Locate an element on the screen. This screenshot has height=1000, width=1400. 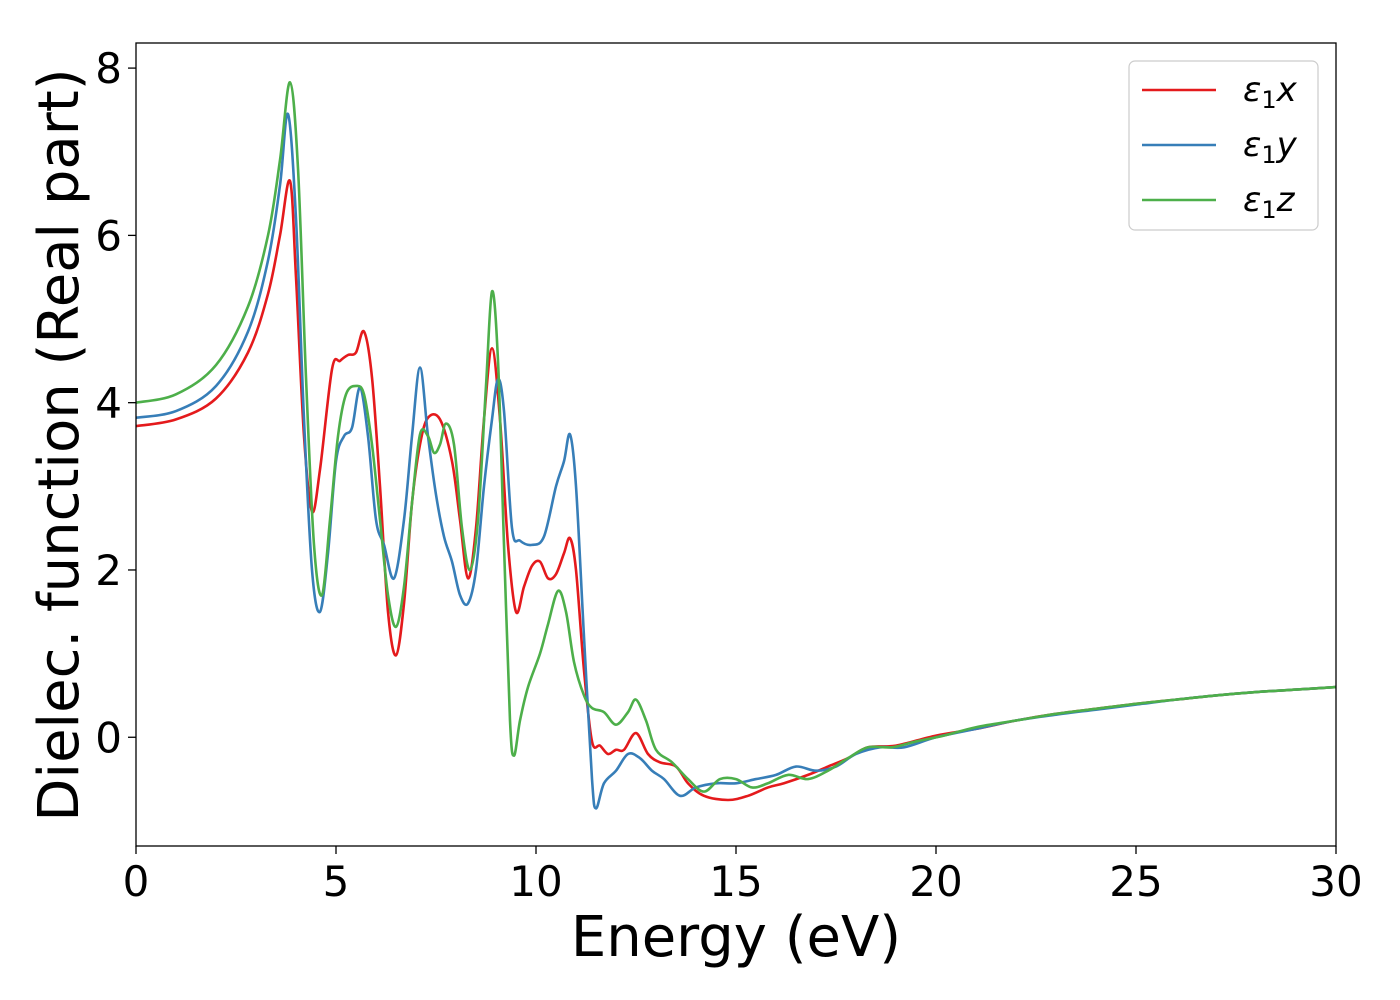
y-axis-title: Dielec. function (Real part) is located at coordinates (59, 444).